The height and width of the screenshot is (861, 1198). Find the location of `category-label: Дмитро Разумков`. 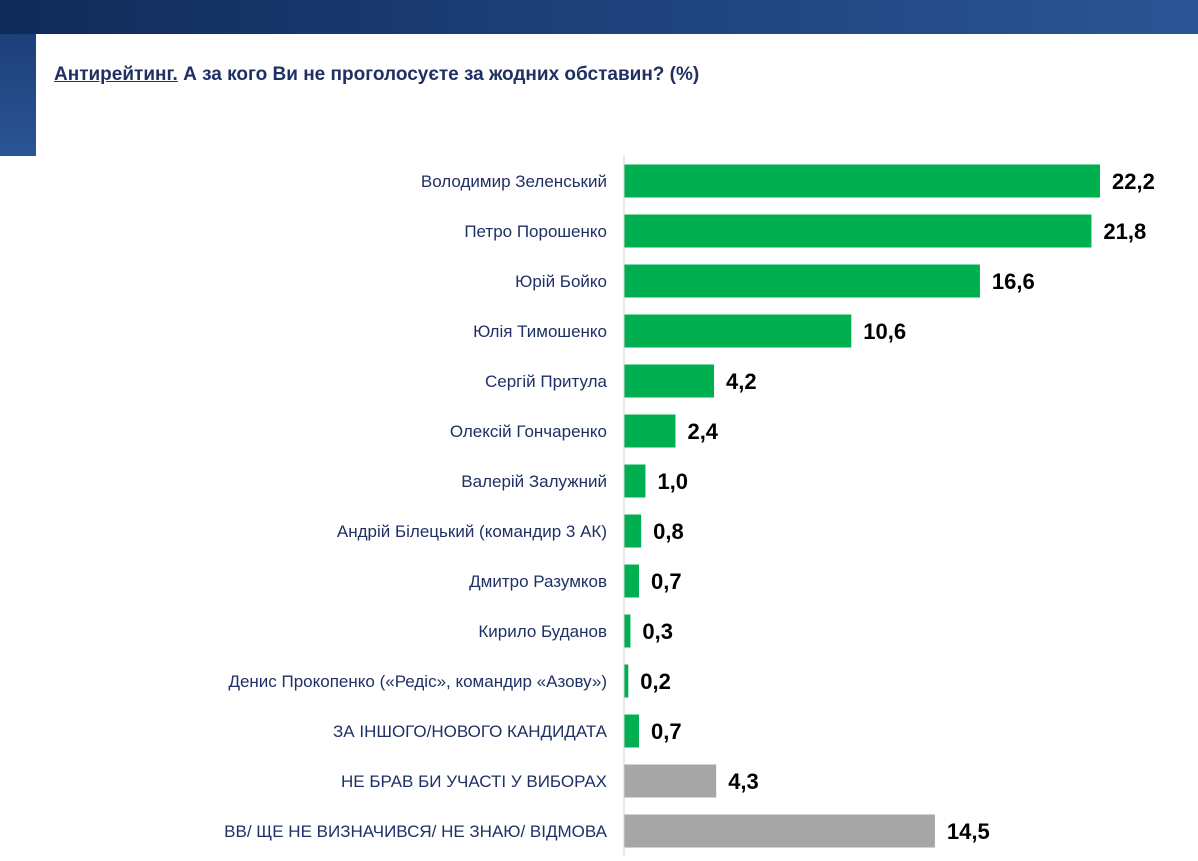

category-label: Дмитро Разумков is located at coordinates (538, 581).